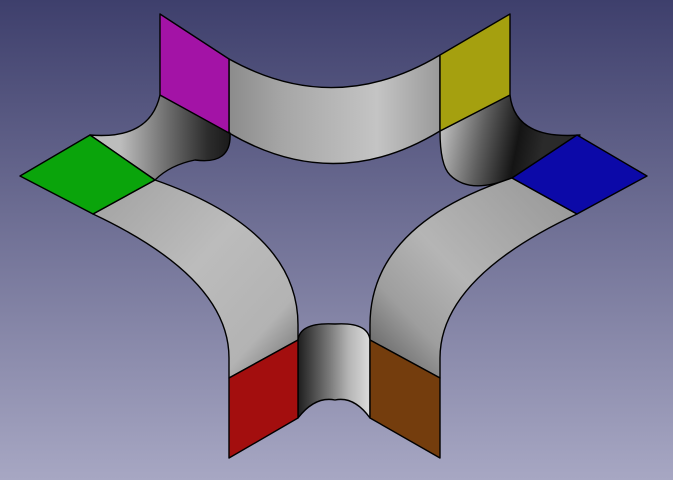 The image size is (673, 480). What do you see at coordinates (475, 72) in the screenshot?
I see `yellow-face` at bounding box center [475, 72].